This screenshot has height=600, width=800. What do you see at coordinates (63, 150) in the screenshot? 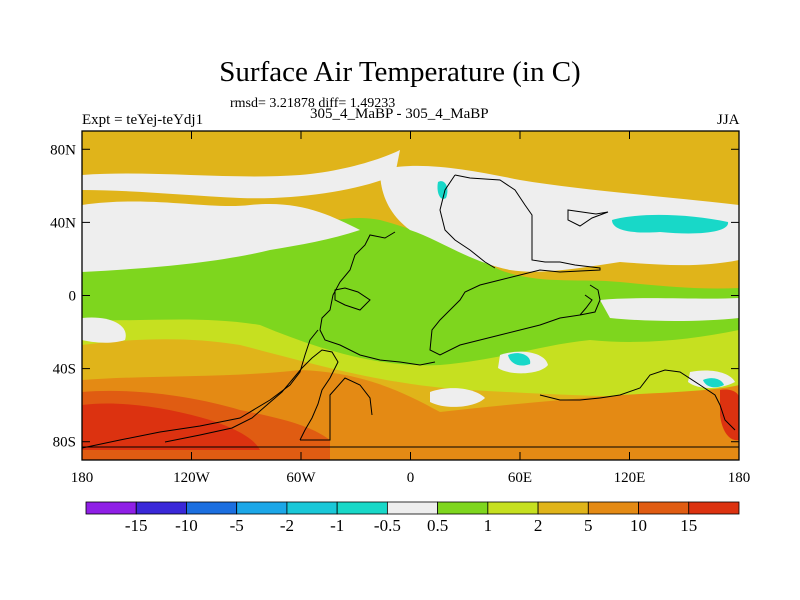
I see `lat-tick-label: 80N` at bounding box center [63, 150].